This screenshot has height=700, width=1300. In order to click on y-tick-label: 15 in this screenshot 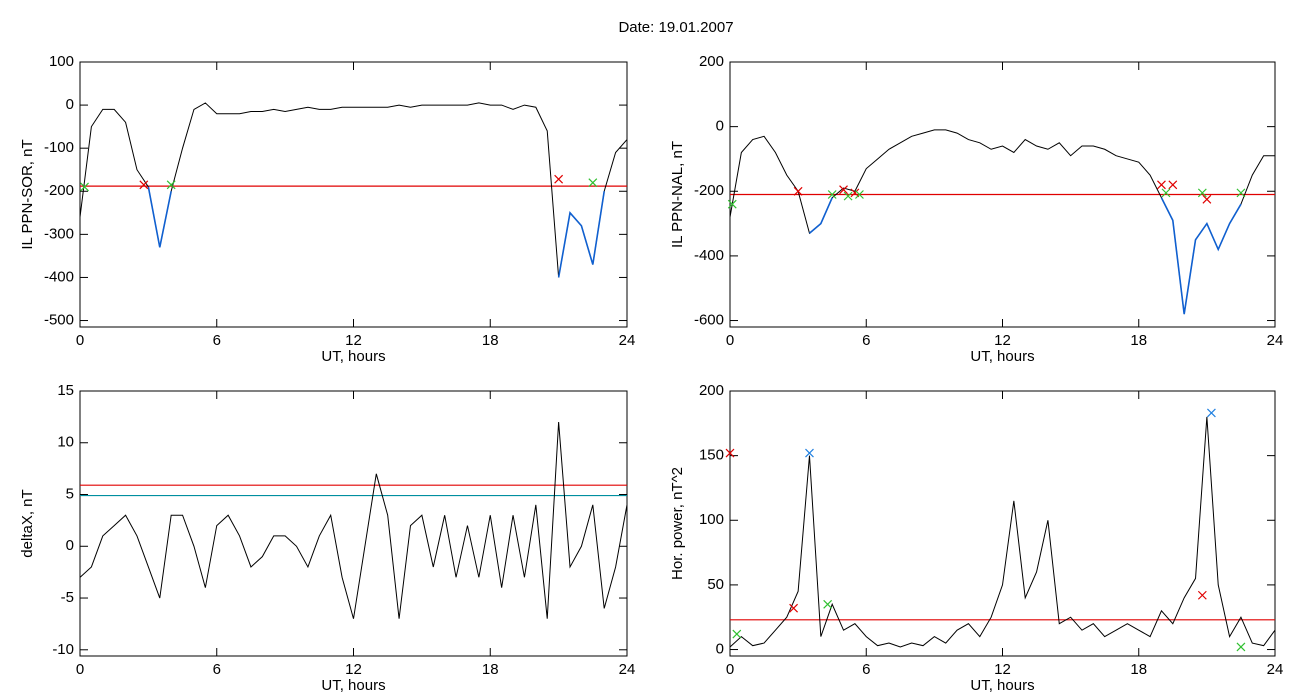, I will do `click(65, 390)`.